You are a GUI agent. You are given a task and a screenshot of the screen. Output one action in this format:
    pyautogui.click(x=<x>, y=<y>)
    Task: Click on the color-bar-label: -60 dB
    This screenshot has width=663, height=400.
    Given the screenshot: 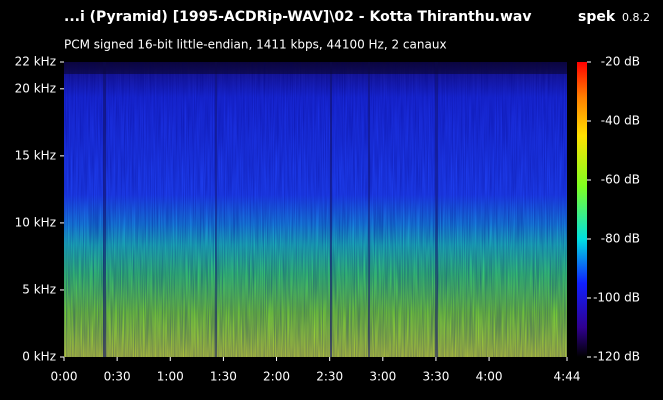 What is the action you would take?
    pyautogui.click(x=620, y=180)
    